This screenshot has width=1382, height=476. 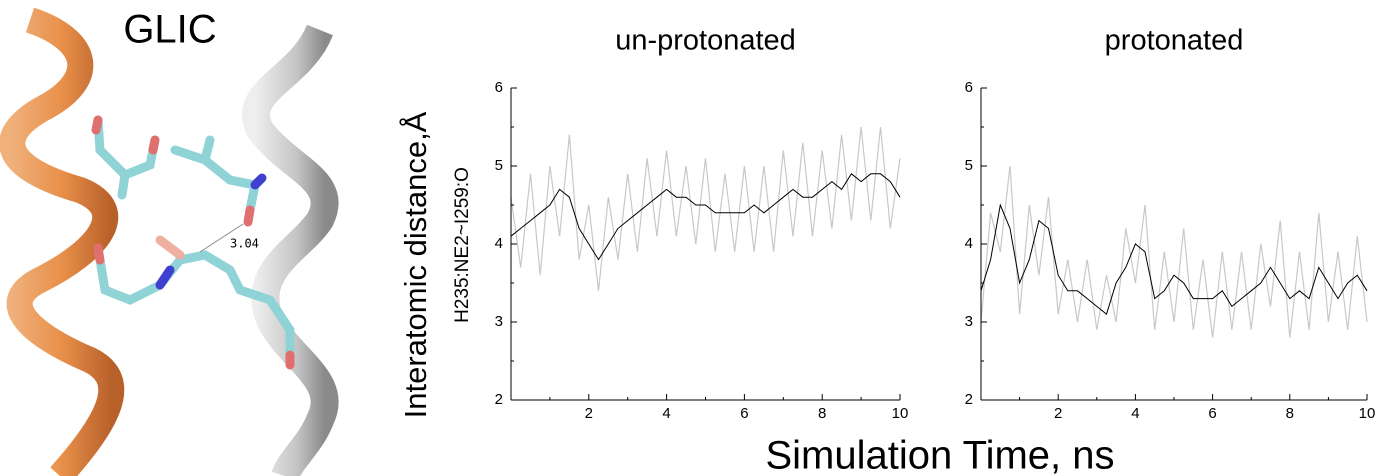 I want to click on gray-helix, so click(x=290, y=250).